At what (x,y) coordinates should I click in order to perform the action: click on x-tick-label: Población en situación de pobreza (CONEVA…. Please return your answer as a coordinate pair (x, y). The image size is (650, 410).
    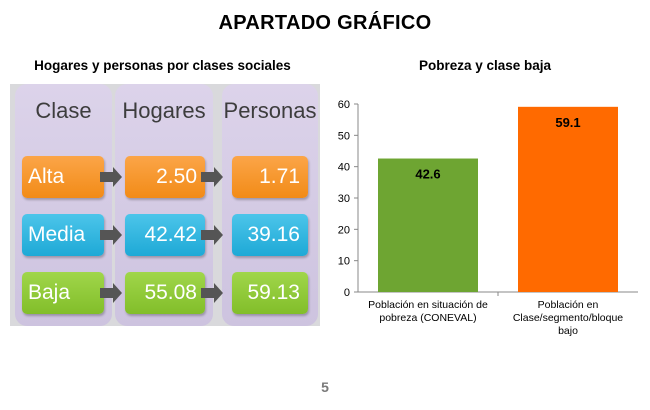
    Looking at the image, I should click on (428, 311).